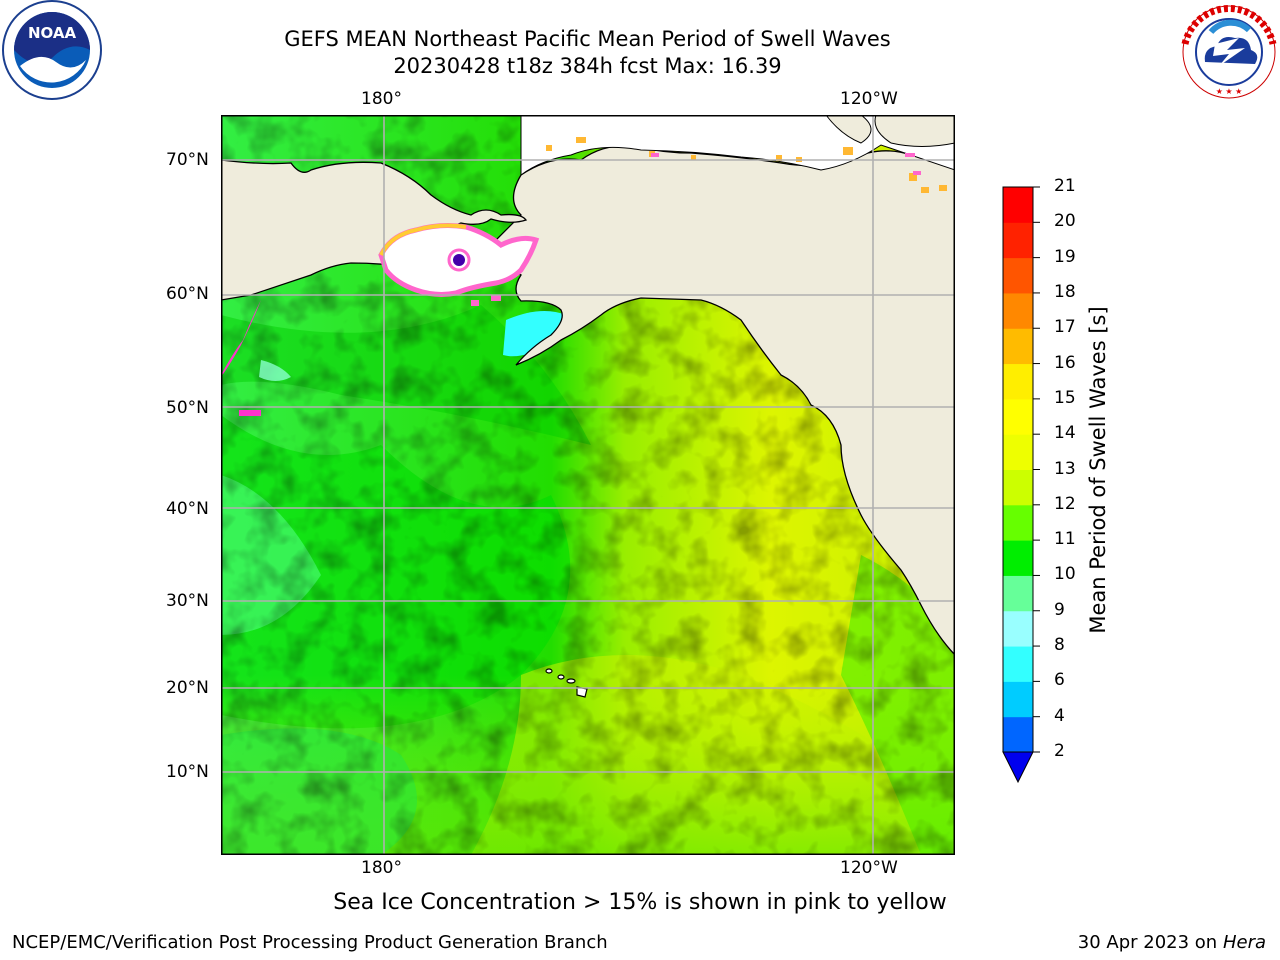  What do you see at coordinates (1098, 470) in the screenshot?
I see `colorbar-label: Mean Period of Swell Waves [s]` at bounding box center [1098, 470].